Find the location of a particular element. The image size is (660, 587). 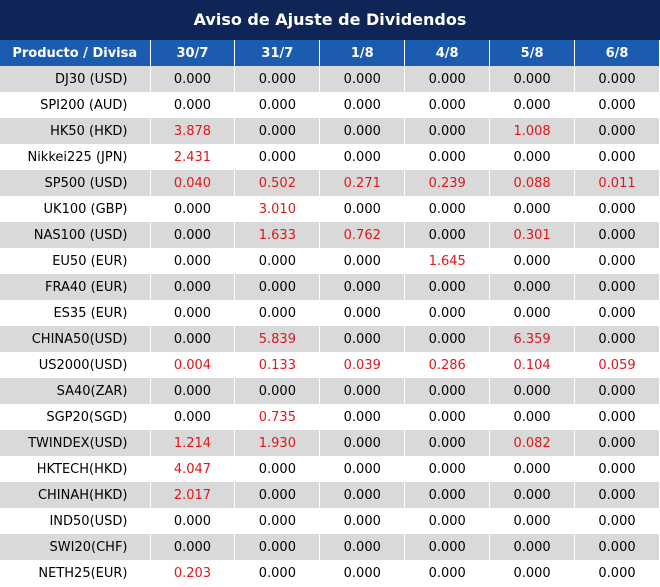

value-cell: 0.271 is located at coordinates (362, 183).